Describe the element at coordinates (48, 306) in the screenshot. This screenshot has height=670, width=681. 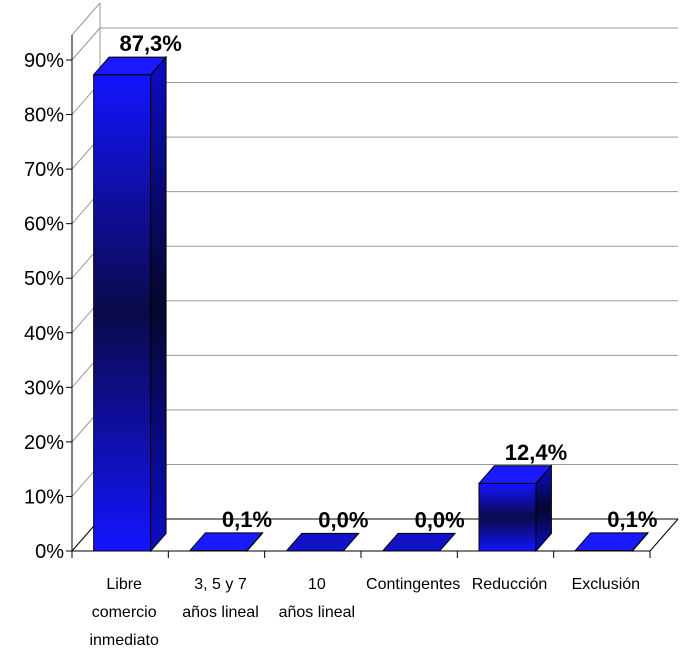
I see `y-axis-ticks: 0% 10% 20% 30% 40% 50% 60% 70% 80% 90%` at that location.